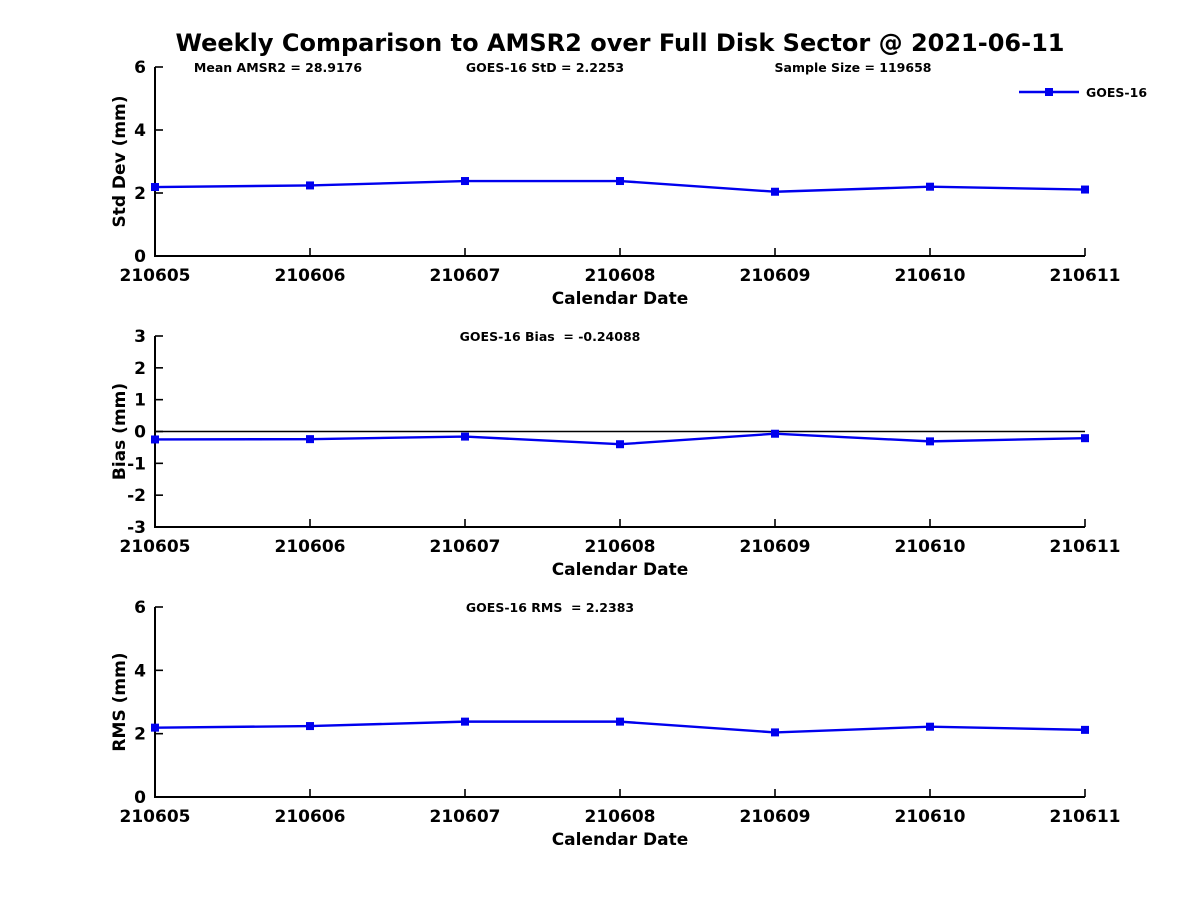  I want to click on y-axis-label: Bias (mm), so click(120, 431).